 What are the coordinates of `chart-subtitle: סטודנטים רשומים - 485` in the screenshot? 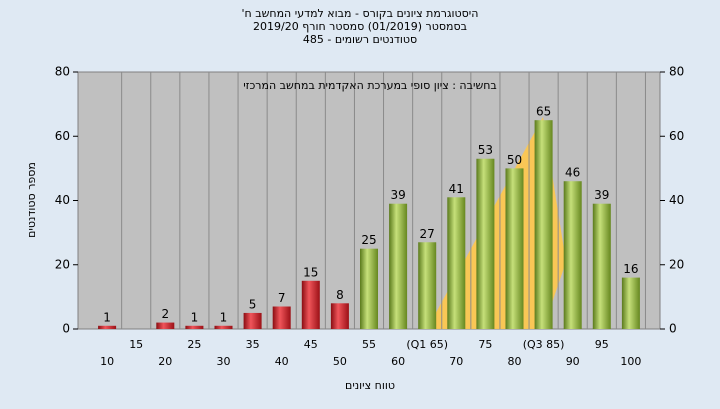 It's located at (360, 39).